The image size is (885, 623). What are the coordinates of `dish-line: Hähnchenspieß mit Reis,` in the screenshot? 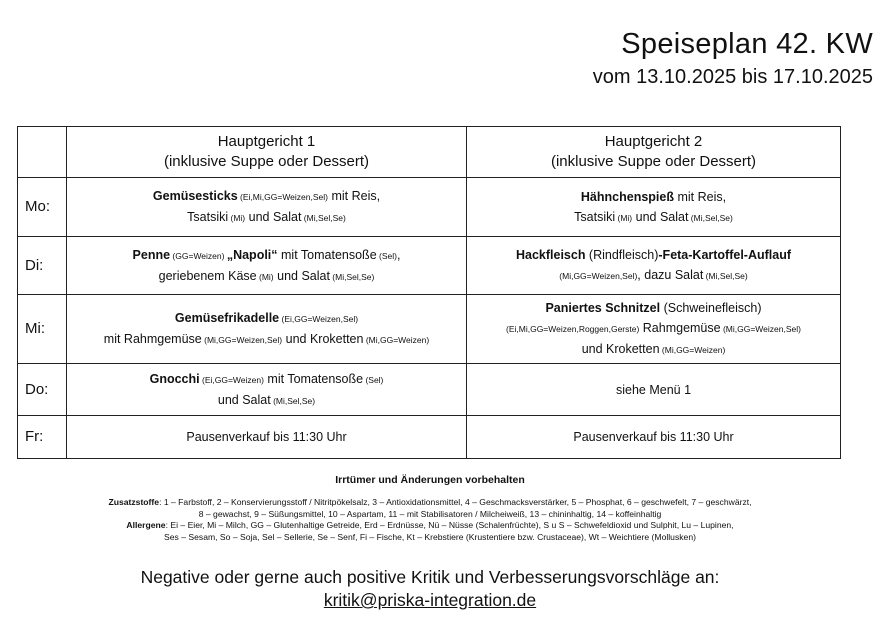 It's located at (653, 197).